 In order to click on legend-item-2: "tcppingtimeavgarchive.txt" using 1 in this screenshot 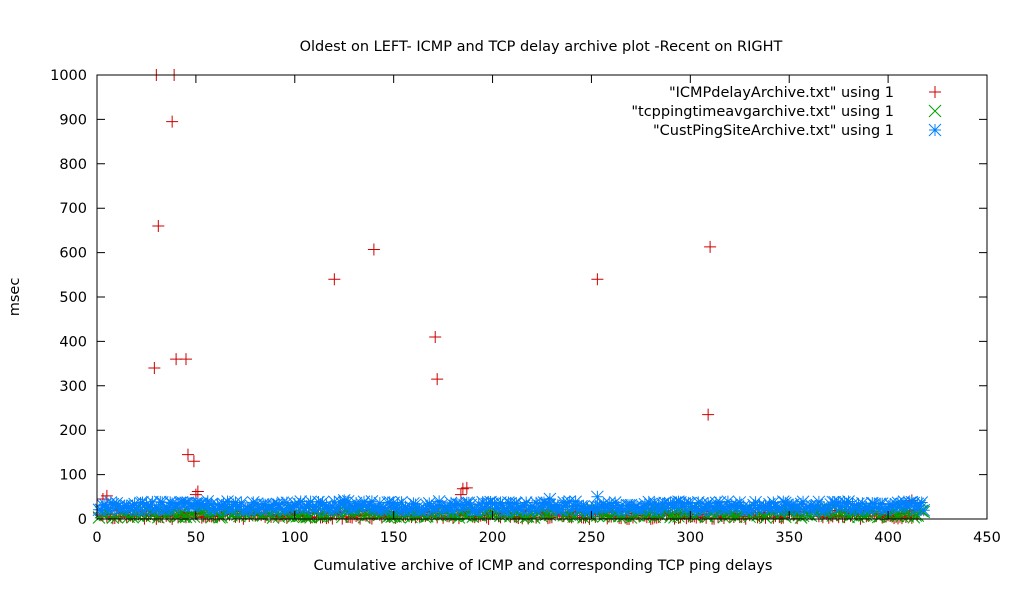, I will do `click(786, 112)`.